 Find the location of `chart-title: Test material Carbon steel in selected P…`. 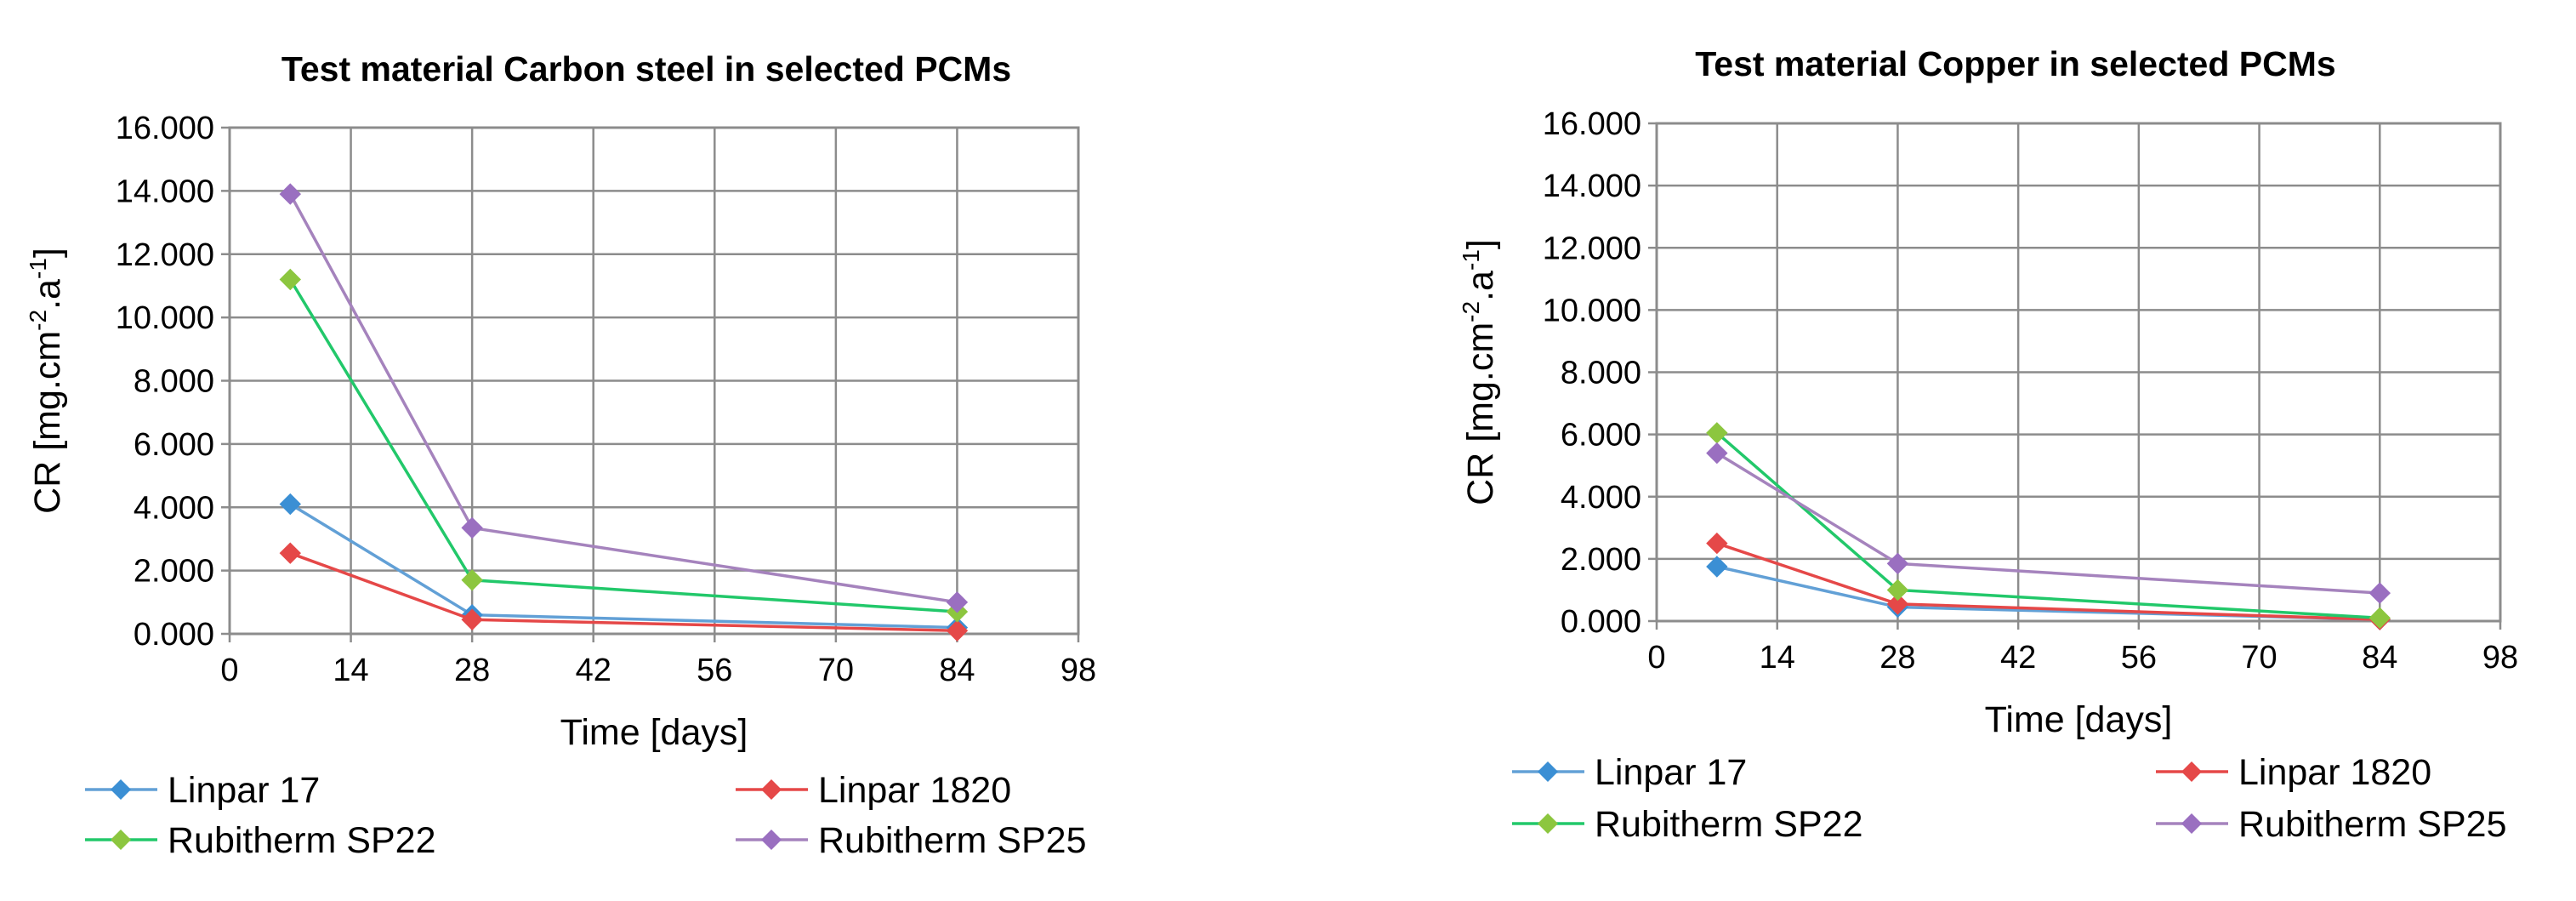

chart-title: Test material Carbon steel in selected P… is located at coordinates (646, 68).